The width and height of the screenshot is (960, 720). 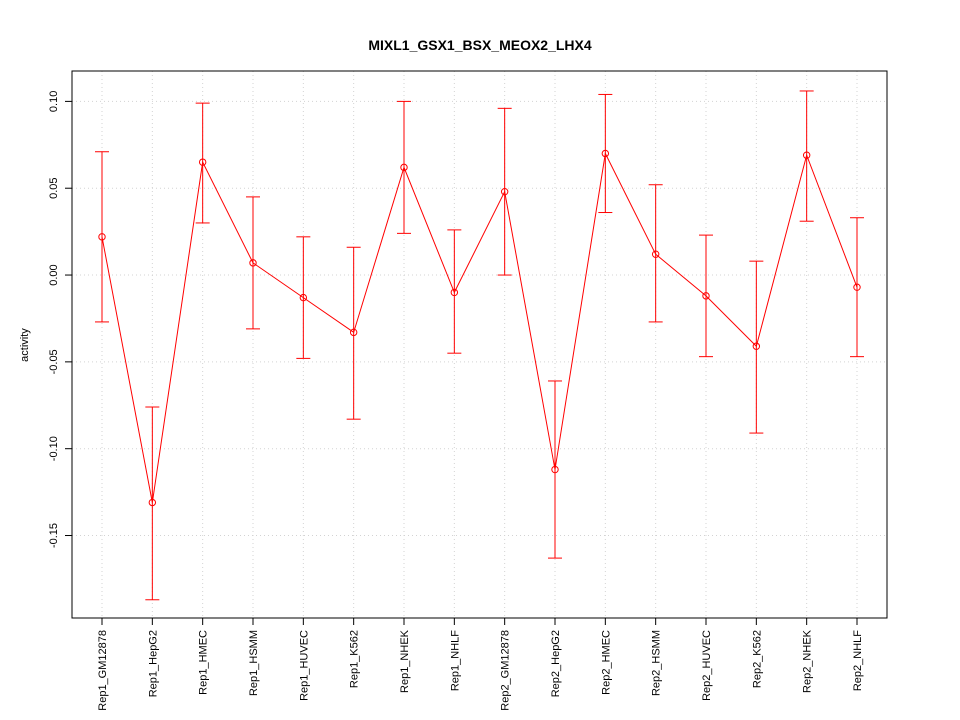 I want to click on y-axis-label: activity, so click(x=25, y=345).